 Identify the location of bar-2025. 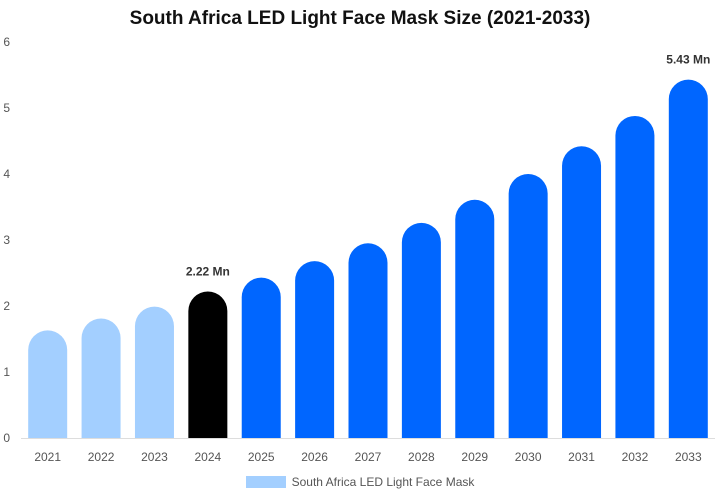
(261, 357).